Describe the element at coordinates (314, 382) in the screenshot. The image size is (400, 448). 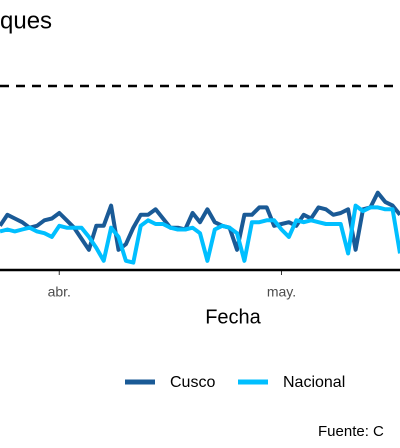
I see `legend-label: Nacional` at that location.